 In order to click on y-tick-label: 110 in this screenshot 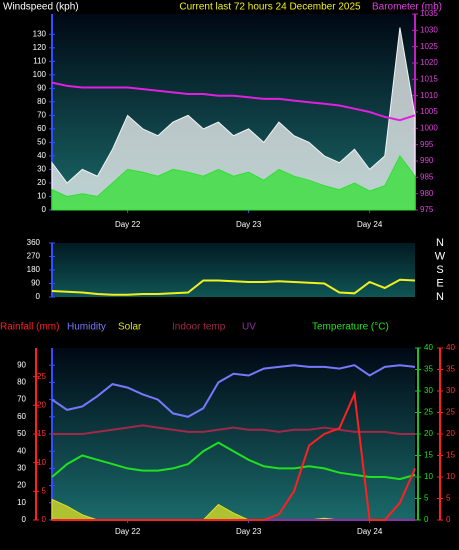, I will do `click(39, 60)`.